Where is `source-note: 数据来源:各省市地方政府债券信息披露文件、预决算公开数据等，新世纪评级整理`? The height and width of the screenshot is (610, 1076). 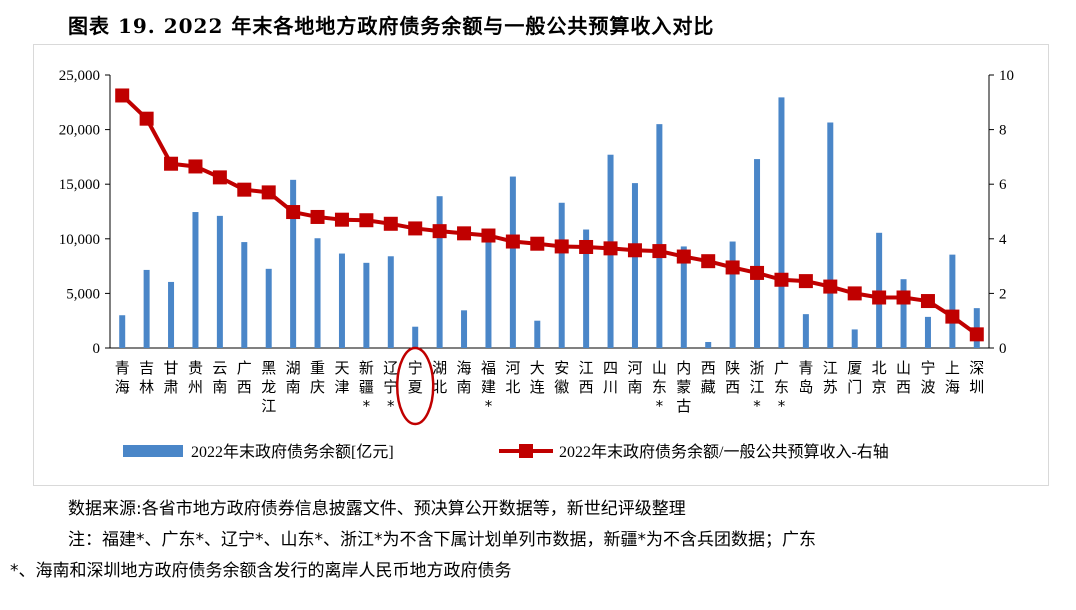
source-note: 数据来源:各省市地方政府债券信息披露文件、预决算公开数据等，新世纪评级整理 is located at coordinates (377, 509).